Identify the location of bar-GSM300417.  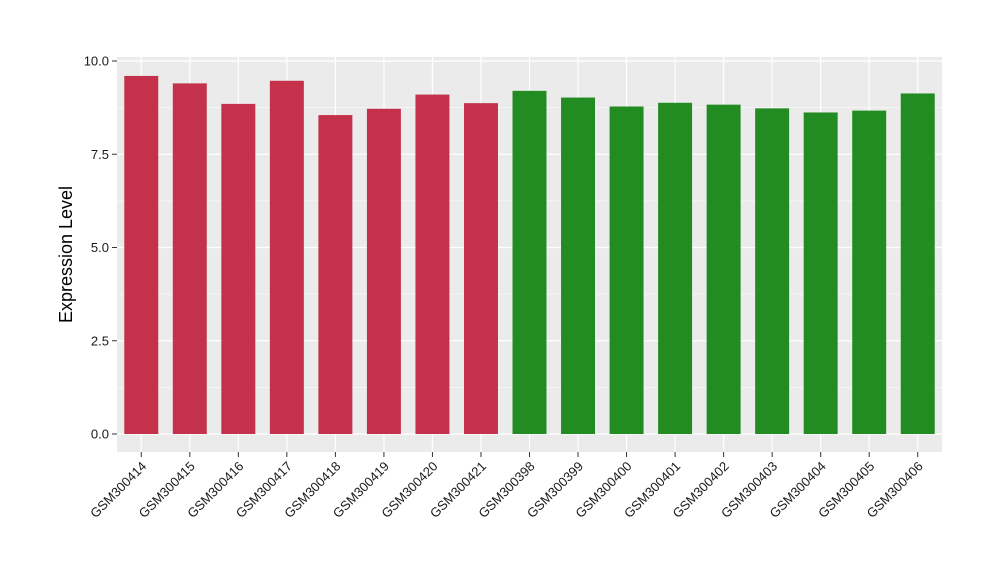
(286, 257).